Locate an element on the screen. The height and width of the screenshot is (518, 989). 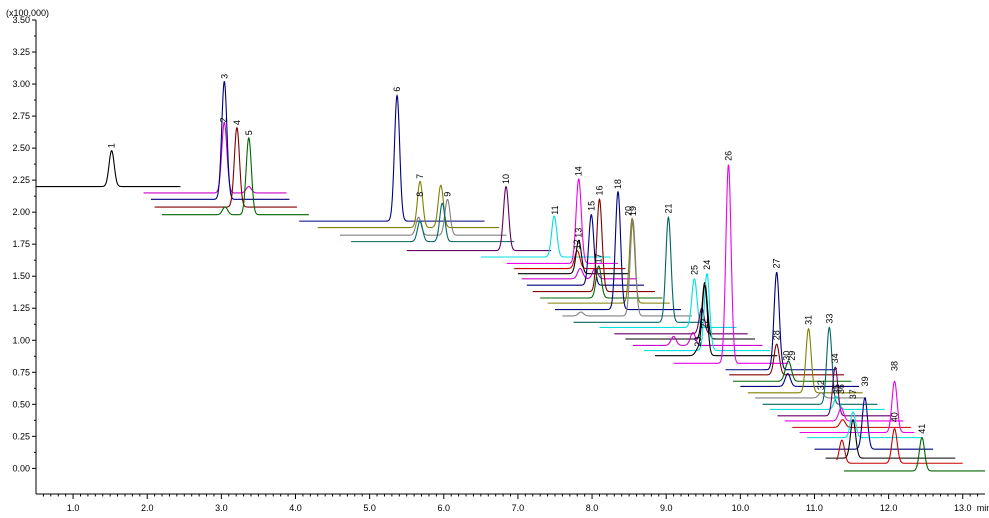
peak-label: 39 is located at coordinates (865, 381).